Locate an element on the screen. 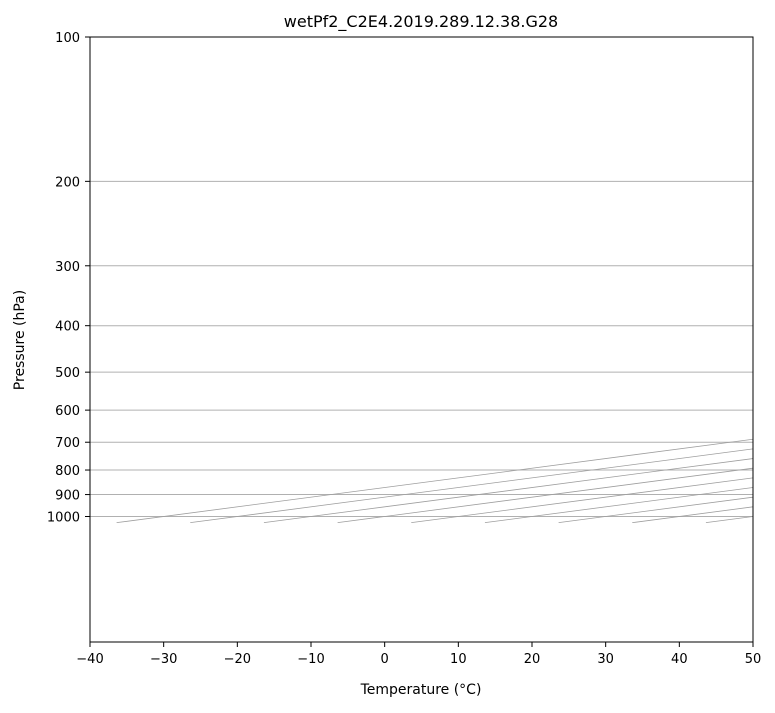 The height and width of the screenshot is (713, 775). x-tick-label: 10 is located at coordinates (458, 659).